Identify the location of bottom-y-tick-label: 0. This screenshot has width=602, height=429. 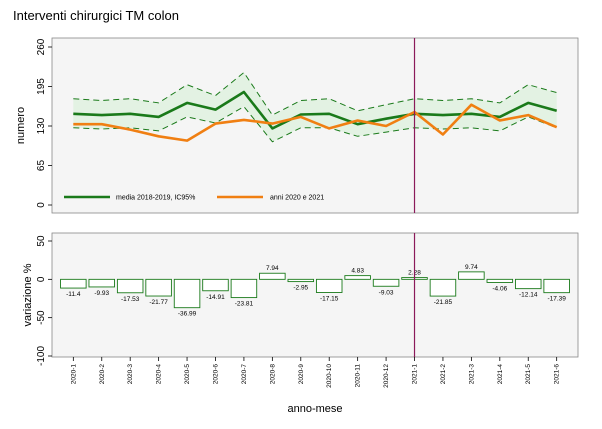
(41, 279).